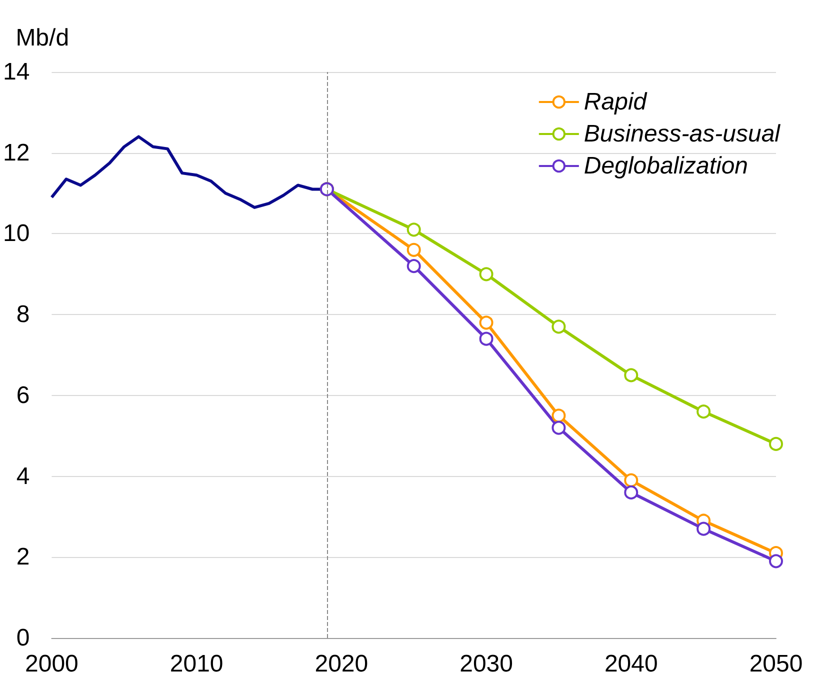  What do you see at coordinates (666, 166) in the screenshot?
I see `legend-label: Deglobalization` at bounding box center [666, 166].